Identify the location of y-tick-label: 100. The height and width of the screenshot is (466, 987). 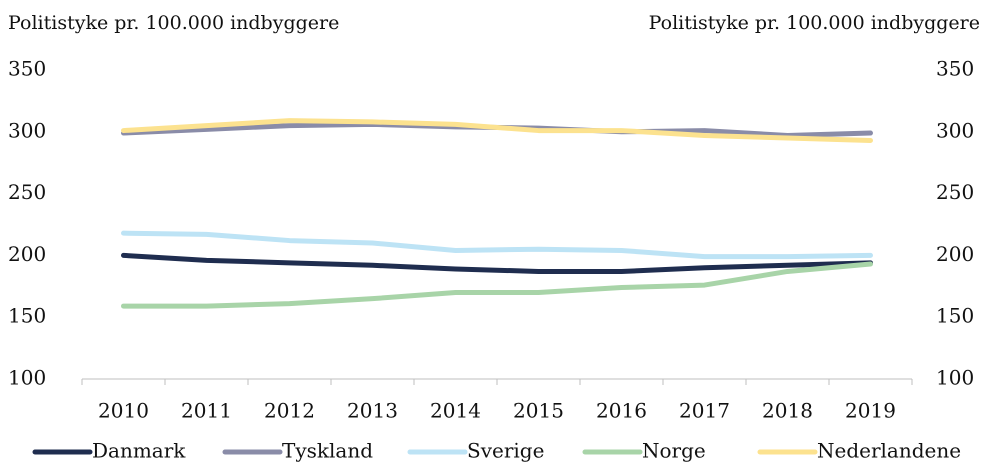
(27, 378).